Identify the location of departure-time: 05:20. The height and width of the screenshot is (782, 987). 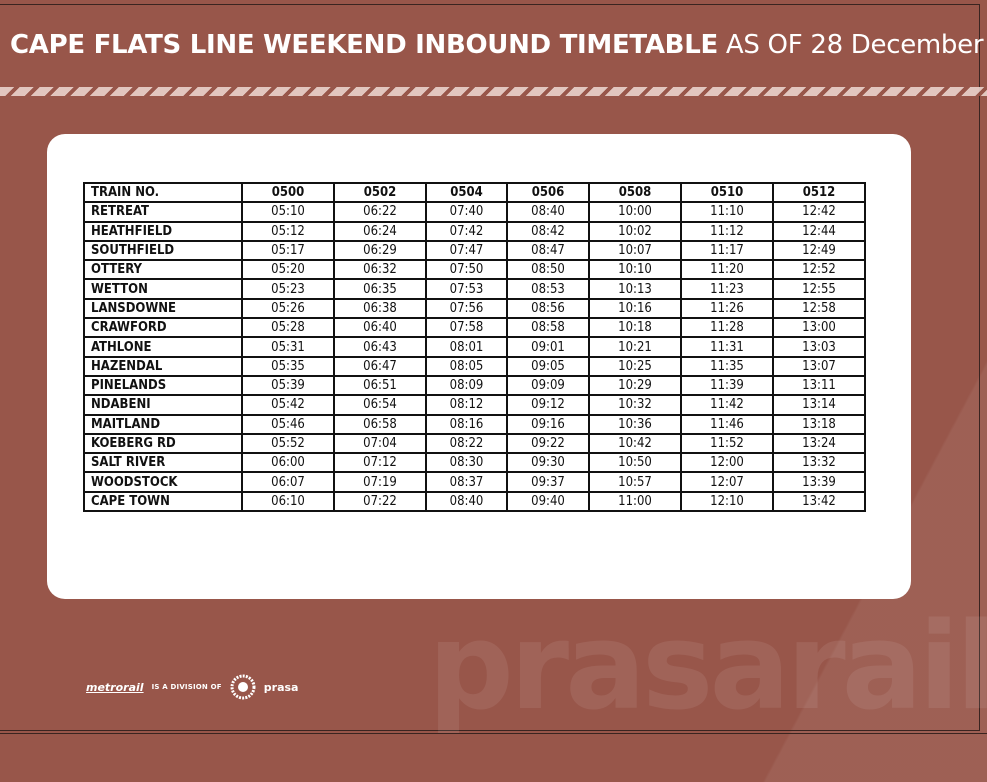
(288, 270).